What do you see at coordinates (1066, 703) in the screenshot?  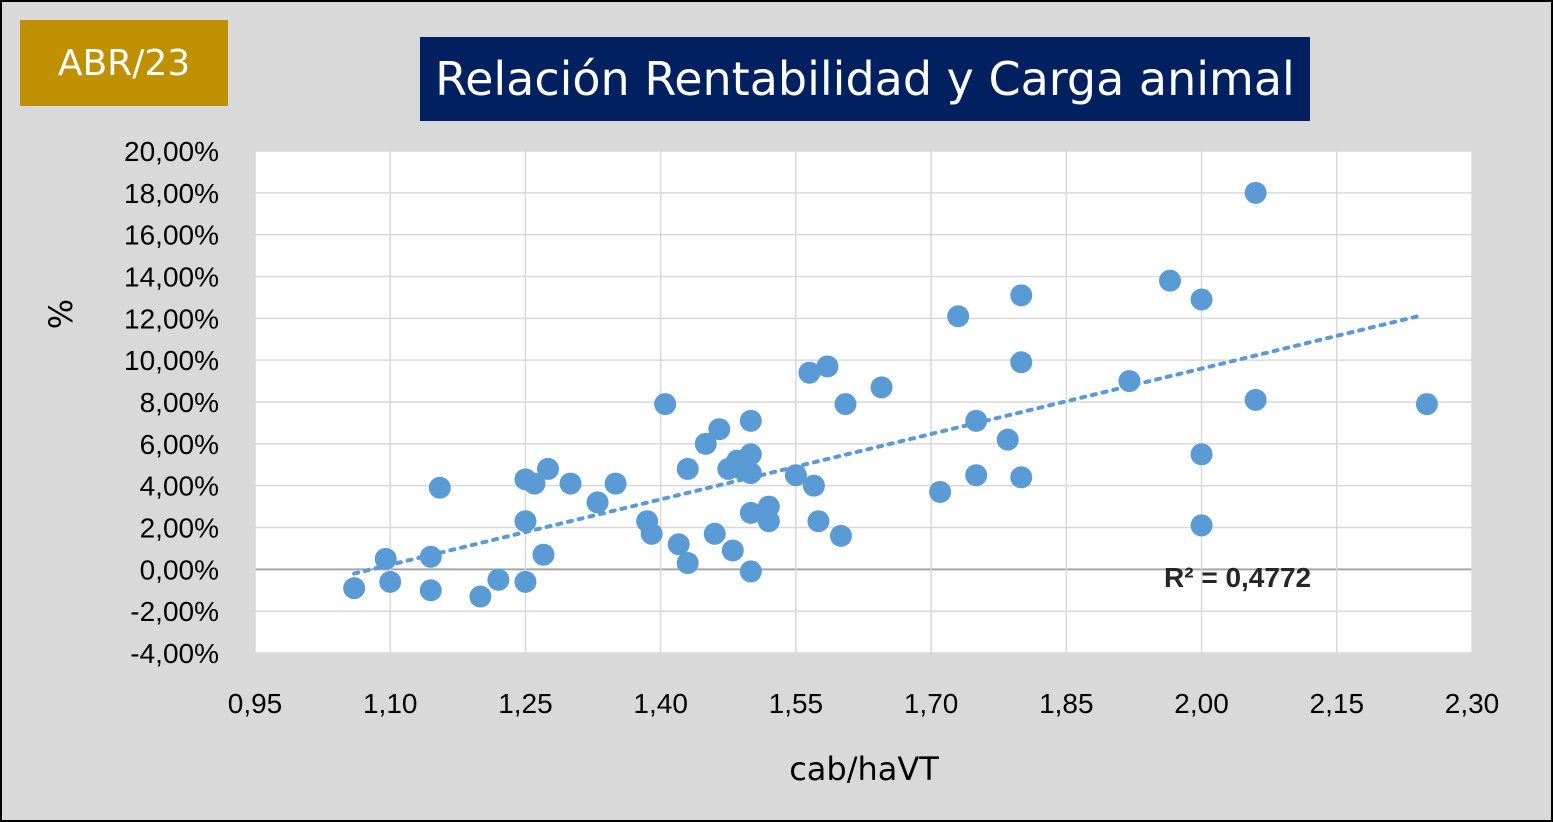 I see `x-tick-label: 1,85` at bounding box center [1066, 703].